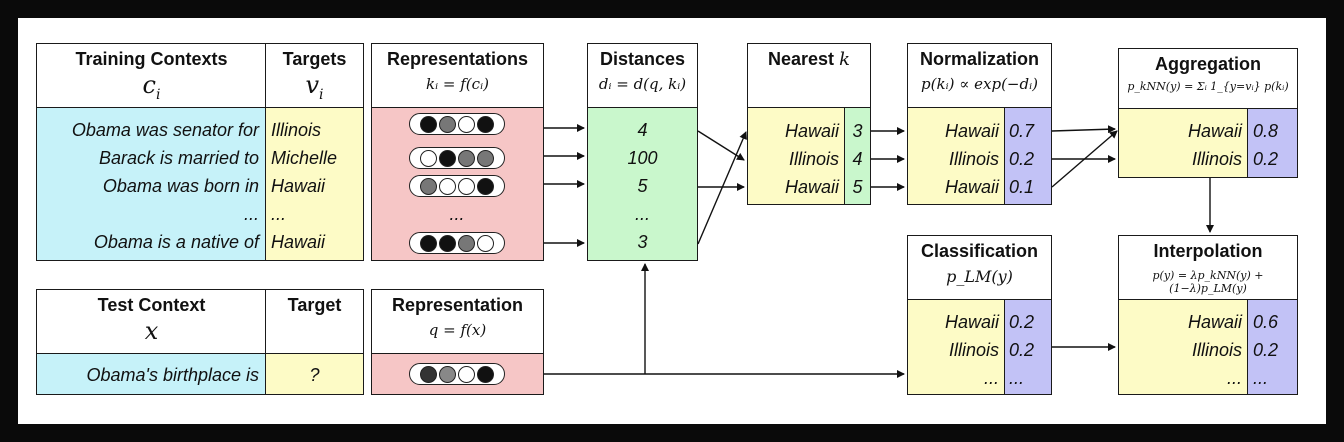  What do you see at coordinates (642, 59) in the screenshot?
I see `distances-title: Distances` at bounding box center [642, 59].